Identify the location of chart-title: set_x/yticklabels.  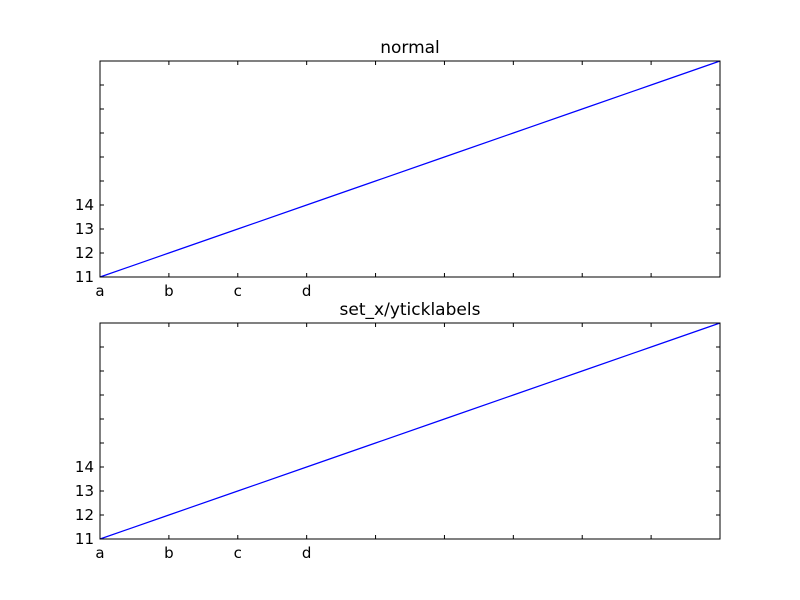
(410, 310).